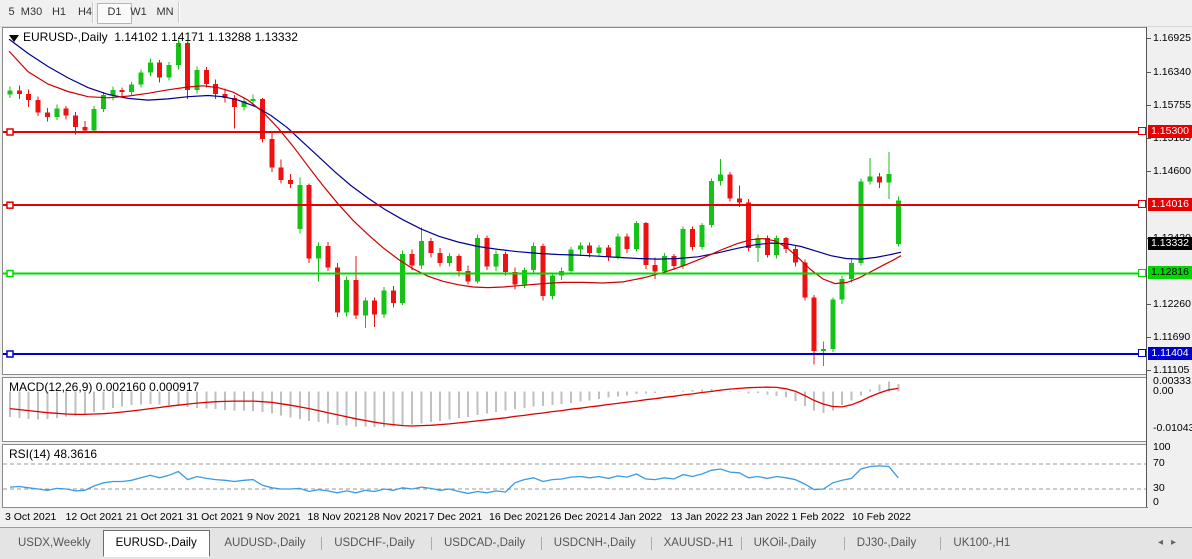 This screenshot has height=559, width=1192. I want to click on symbol-tab-eurusd: EURUSD-,Daily, so click(156, 543).